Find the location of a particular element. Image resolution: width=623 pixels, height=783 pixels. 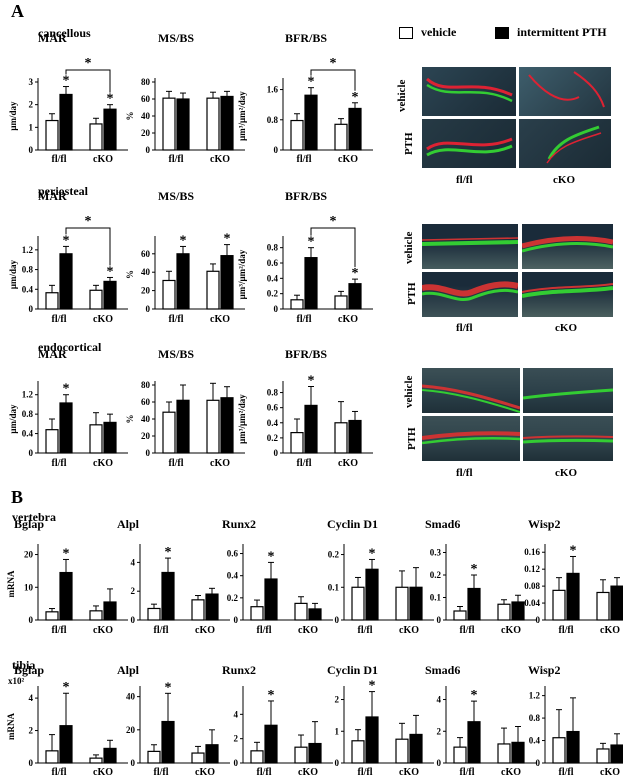

chart-vertebra-wisp2: Wisp2 0 0.04 0.08 0.12 0.16 fl/fl cKO * is located at coordinates (573, 576).